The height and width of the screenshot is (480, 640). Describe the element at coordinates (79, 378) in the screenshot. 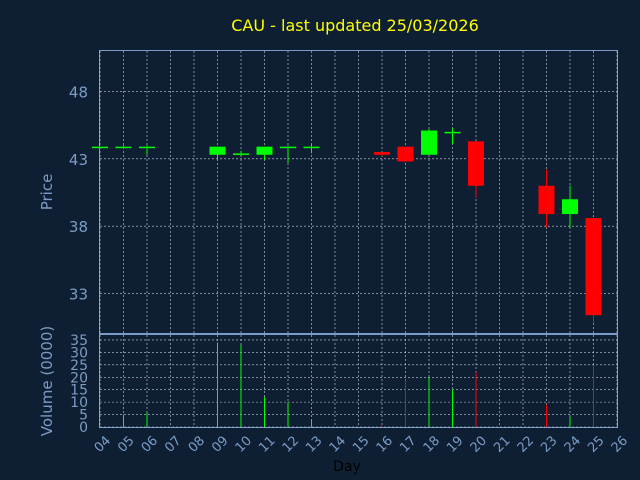

I see `volume-tick-label: 20` at that location.